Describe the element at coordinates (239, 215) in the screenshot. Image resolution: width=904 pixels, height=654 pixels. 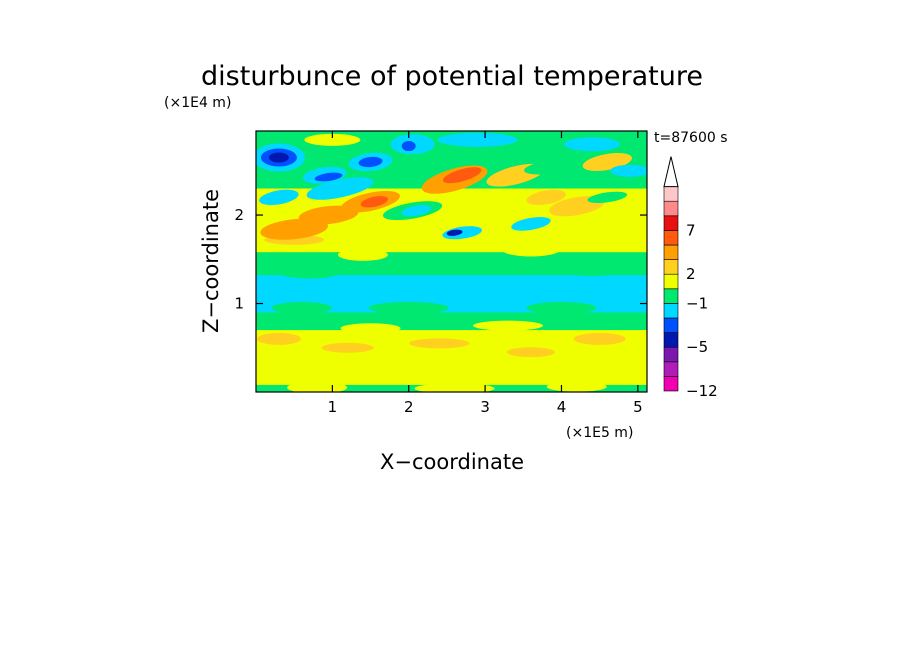
I see `y-tick-label: 2` at that location.